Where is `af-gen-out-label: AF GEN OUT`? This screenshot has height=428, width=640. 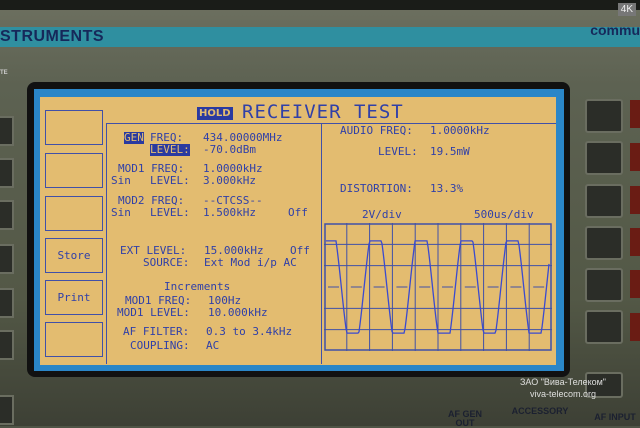 af-gen-out-label: AF GEN OUT is located at coordinates (464, 418).